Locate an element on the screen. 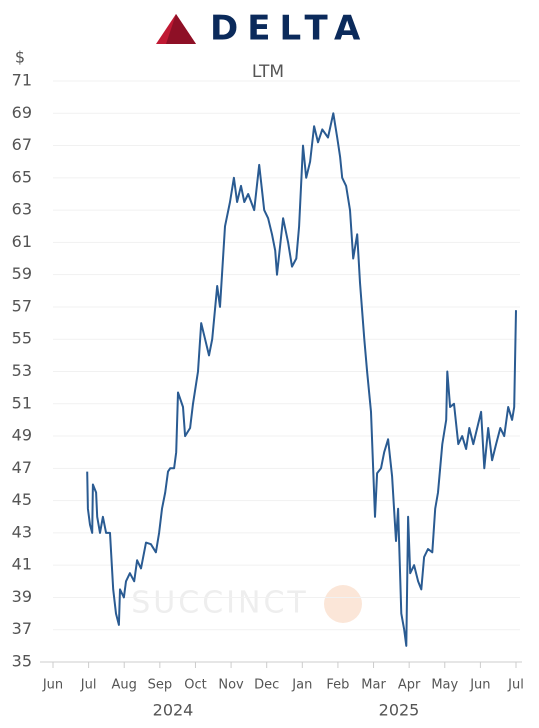  y-tick-label: 39 is located at coordinates (22, 596).